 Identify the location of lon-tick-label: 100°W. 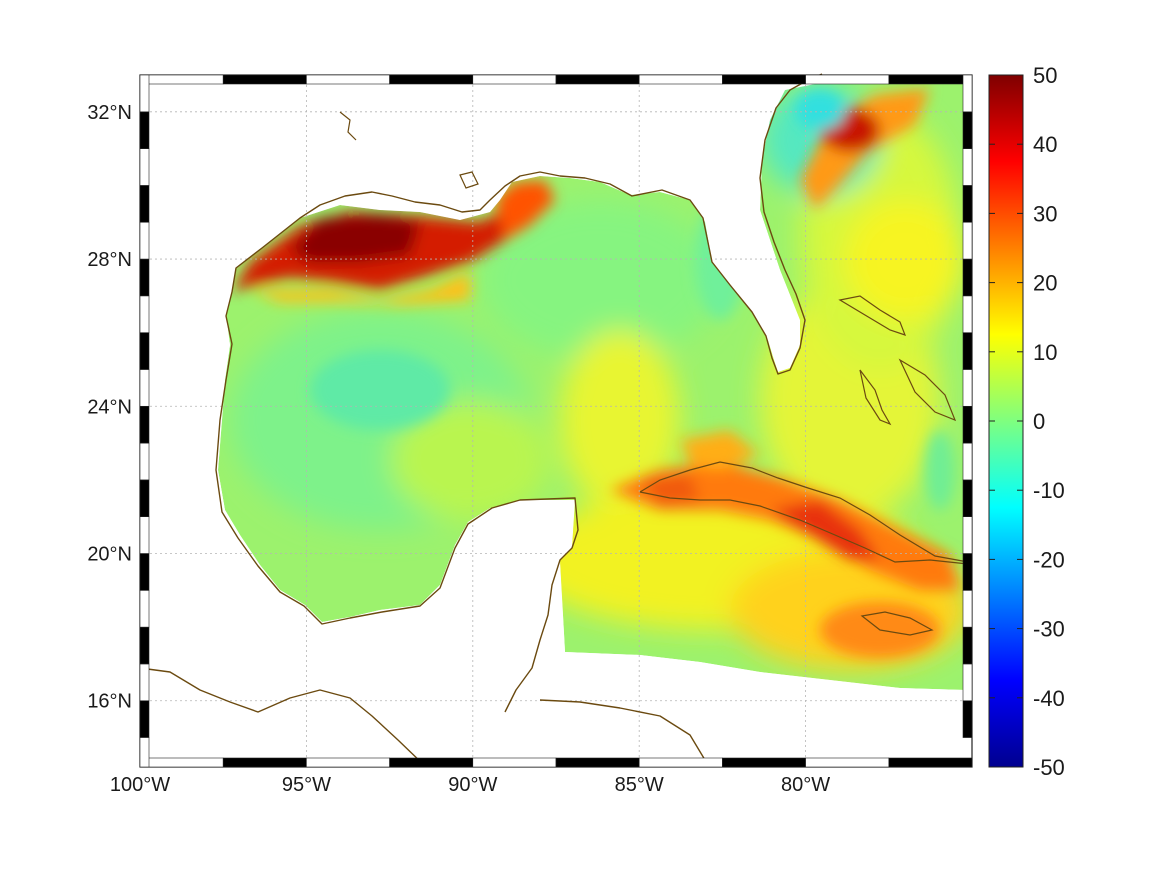
(140, 785).